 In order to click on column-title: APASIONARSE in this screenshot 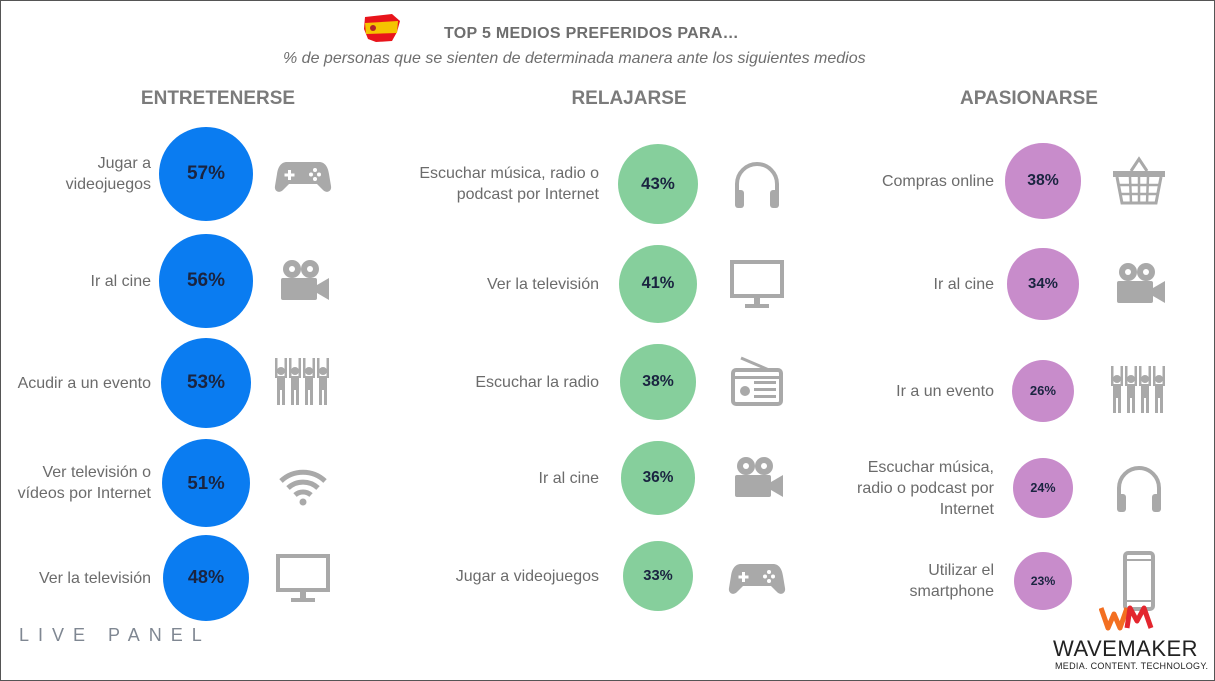, I will do `click(1029, 98)`.